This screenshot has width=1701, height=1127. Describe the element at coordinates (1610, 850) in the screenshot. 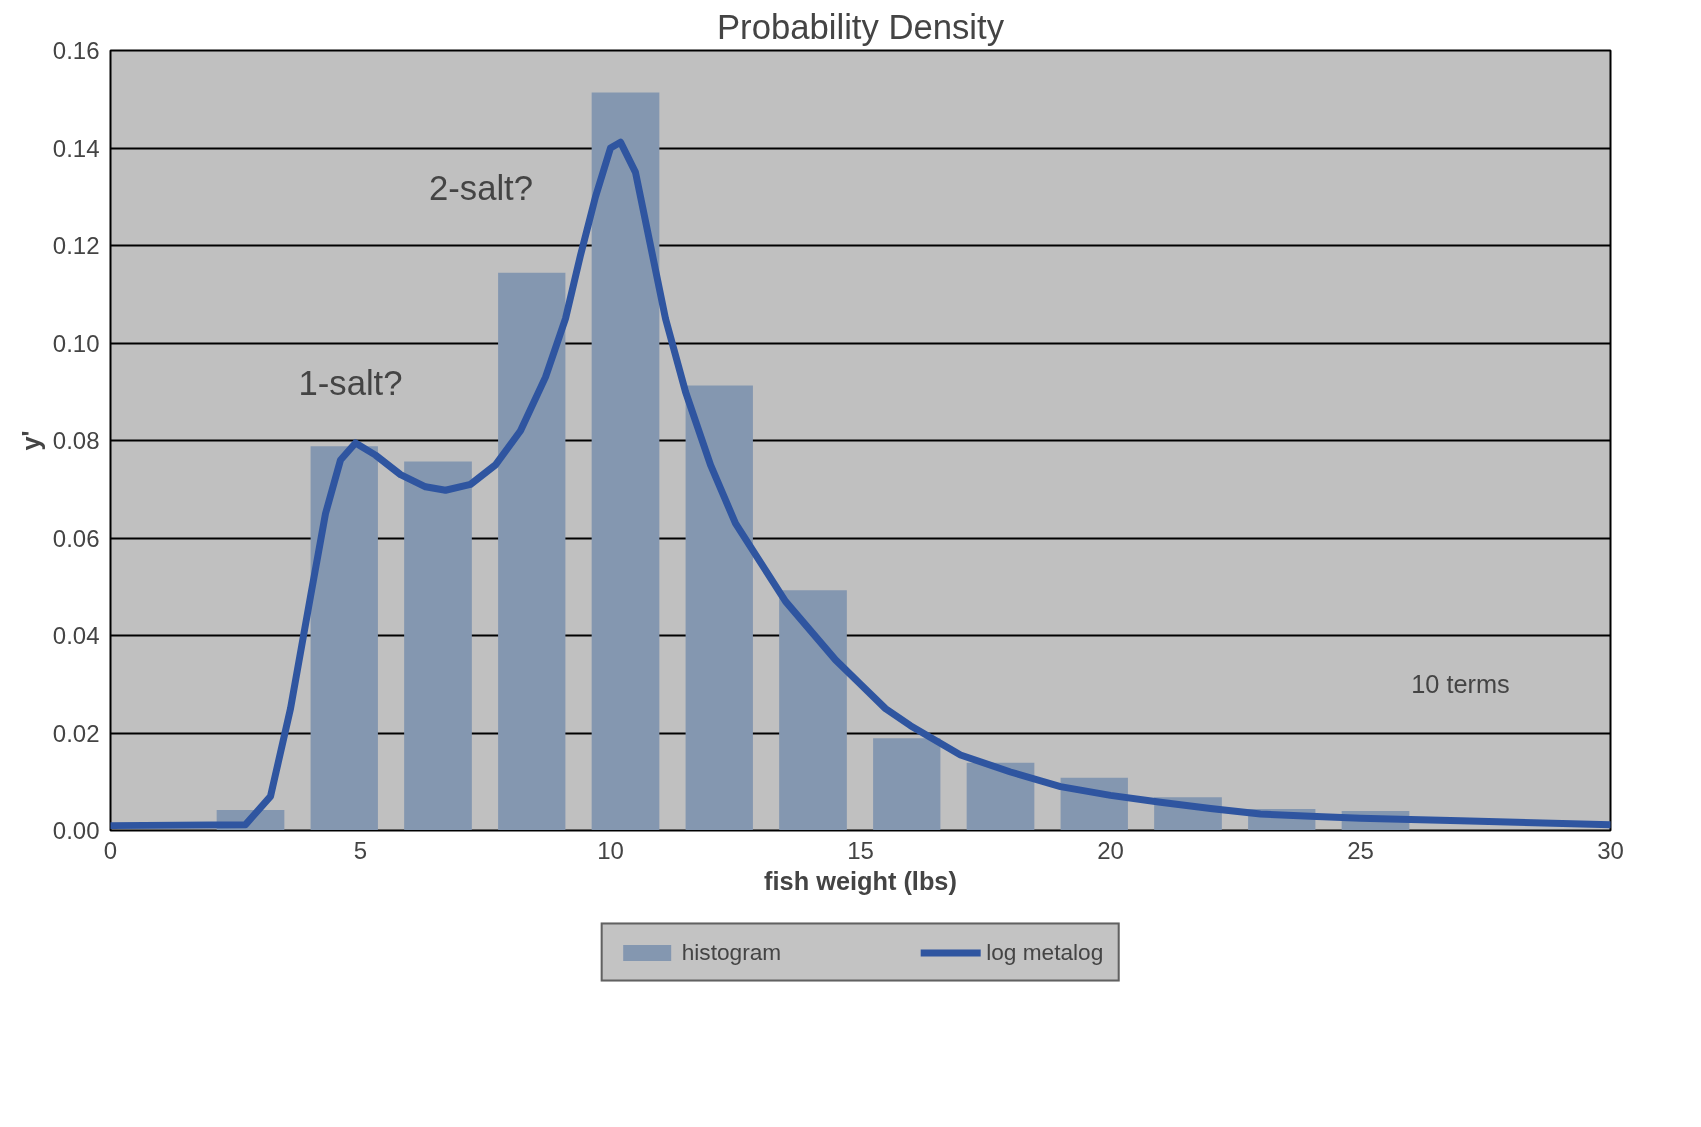

I see `x-tick-label: 30` at that location.